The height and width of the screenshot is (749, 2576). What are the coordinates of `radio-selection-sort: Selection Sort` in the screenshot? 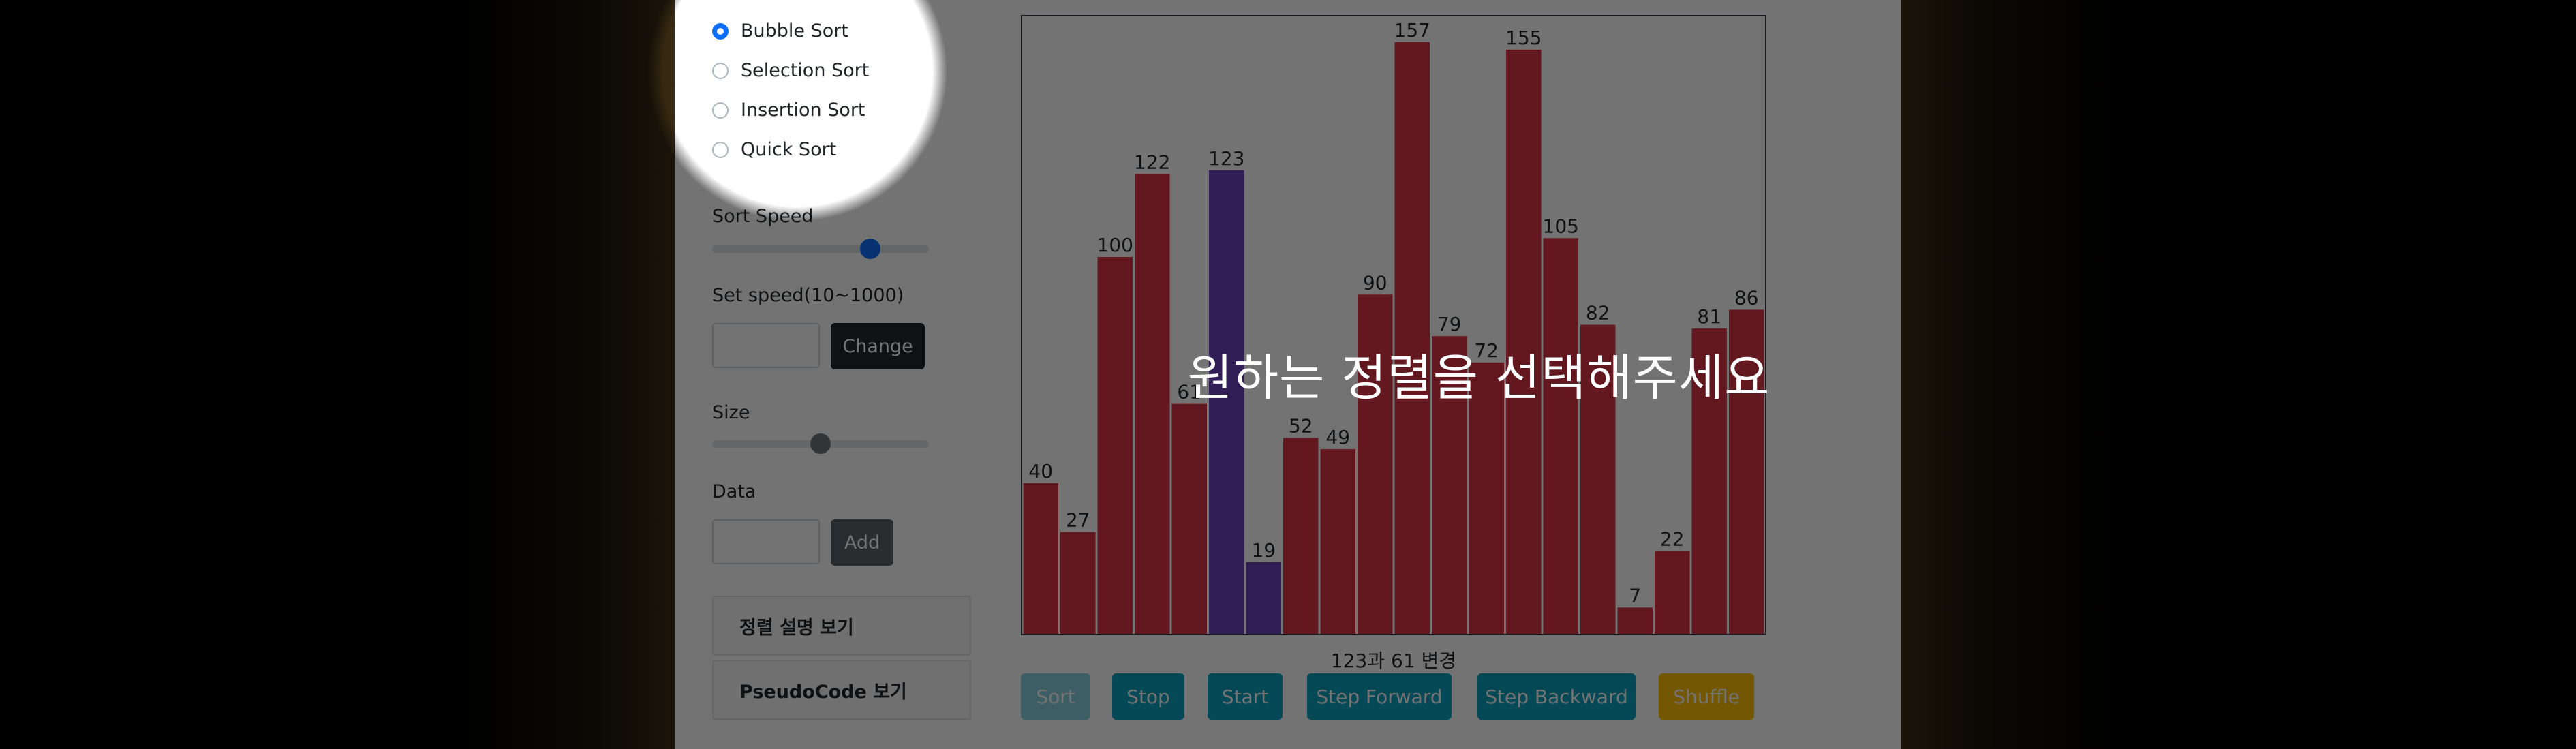 It's located at (790, 70).